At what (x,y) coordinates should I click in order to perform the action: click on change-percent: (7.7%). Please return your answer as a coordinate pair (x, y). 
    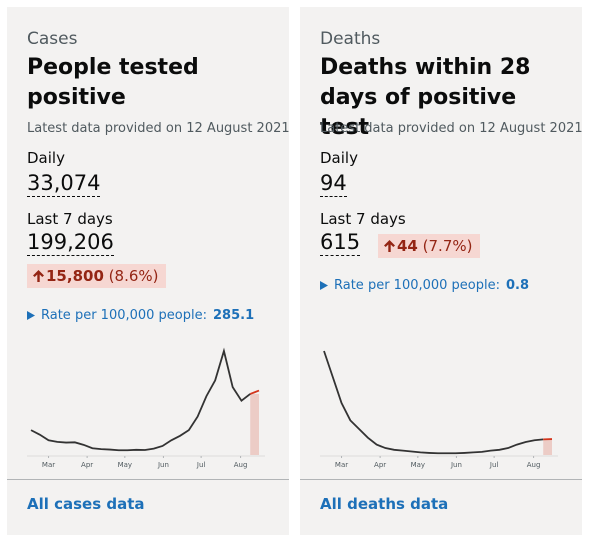
    Looking at the image, I should click on (447, 246).